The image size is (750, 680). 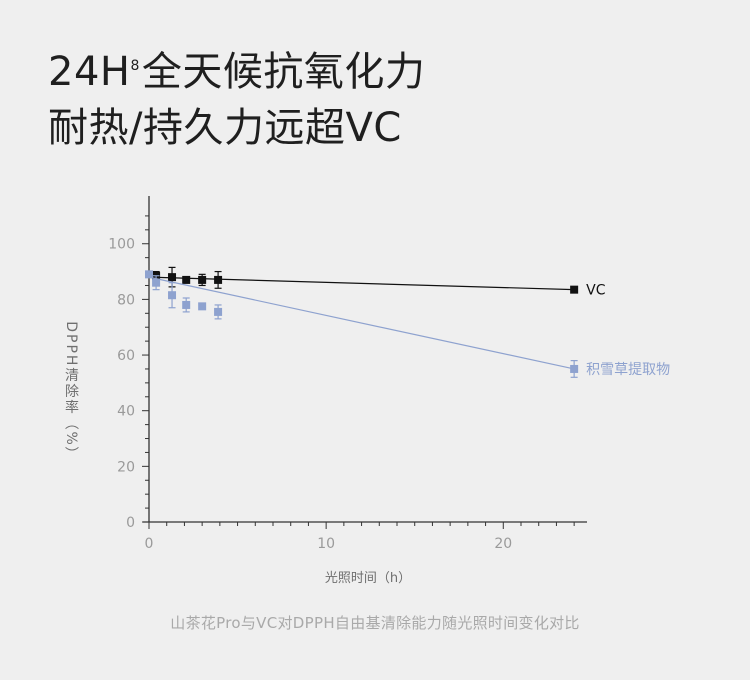 I want to click on y-tick-label: 0, so click(x=130, y=523).